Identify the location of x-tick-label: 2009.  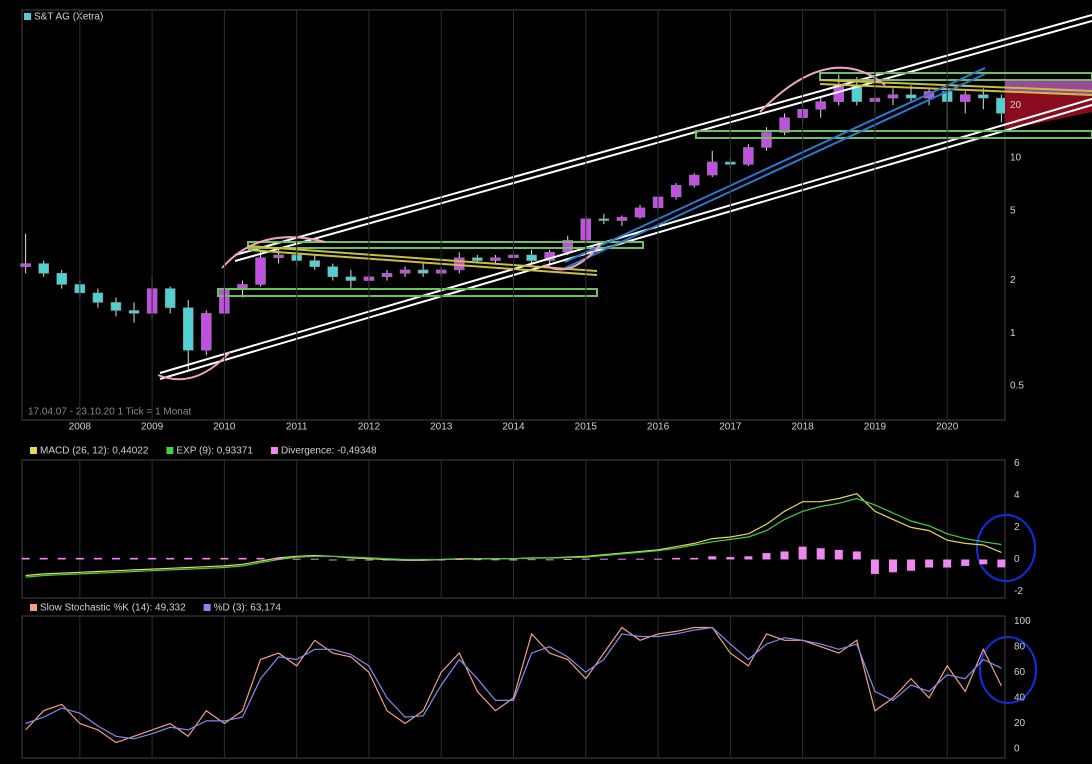
(152, 427).